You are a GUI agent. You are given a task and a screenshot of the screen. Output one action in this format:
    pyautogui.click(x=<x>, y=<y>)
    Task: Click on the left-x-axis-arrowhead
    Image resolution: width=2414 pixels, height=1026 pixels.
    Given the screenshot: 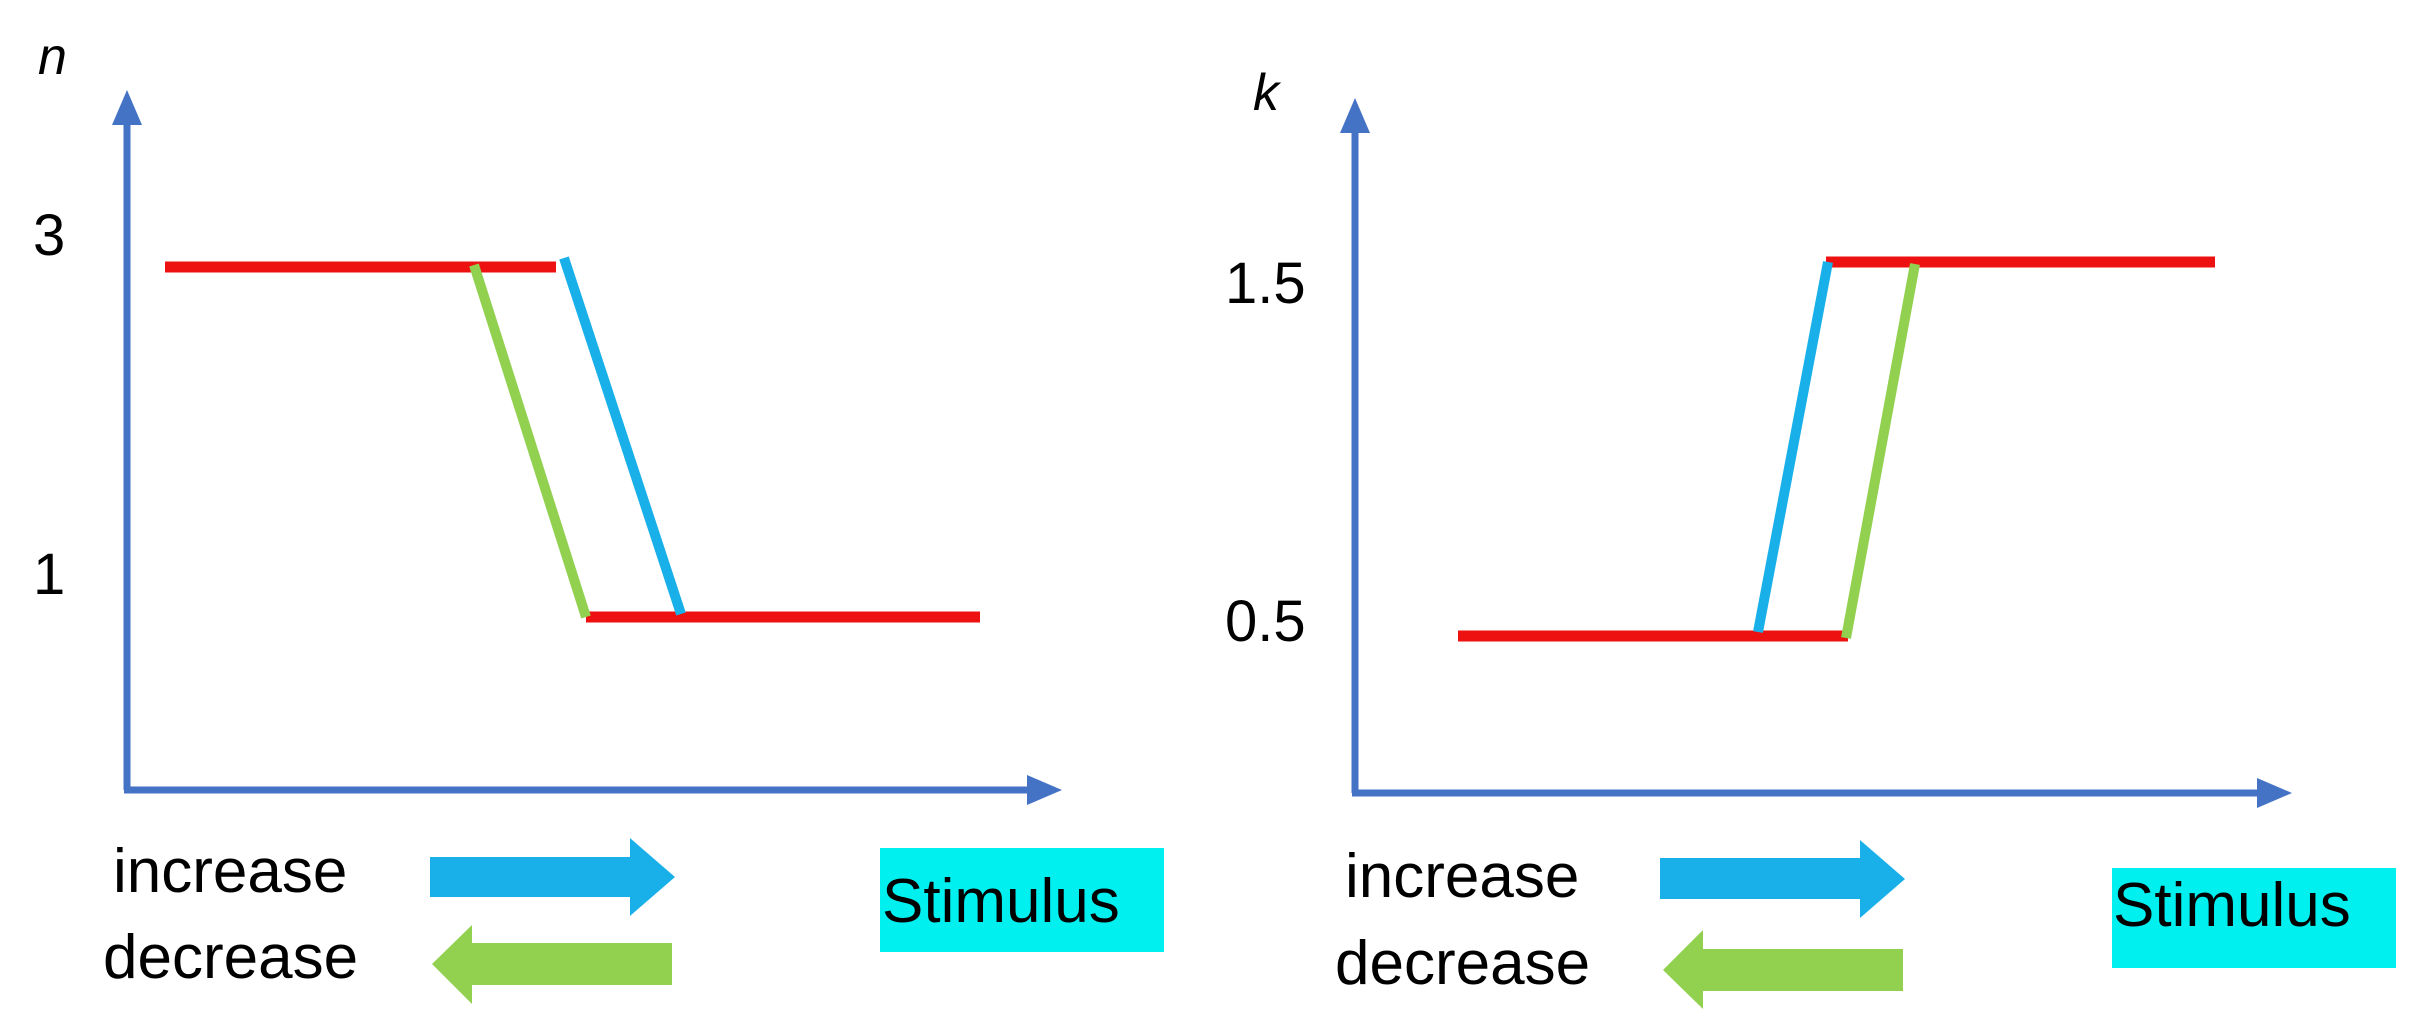 What is the action you would take?
    pyautogui.click(x=1044, y=790)
    